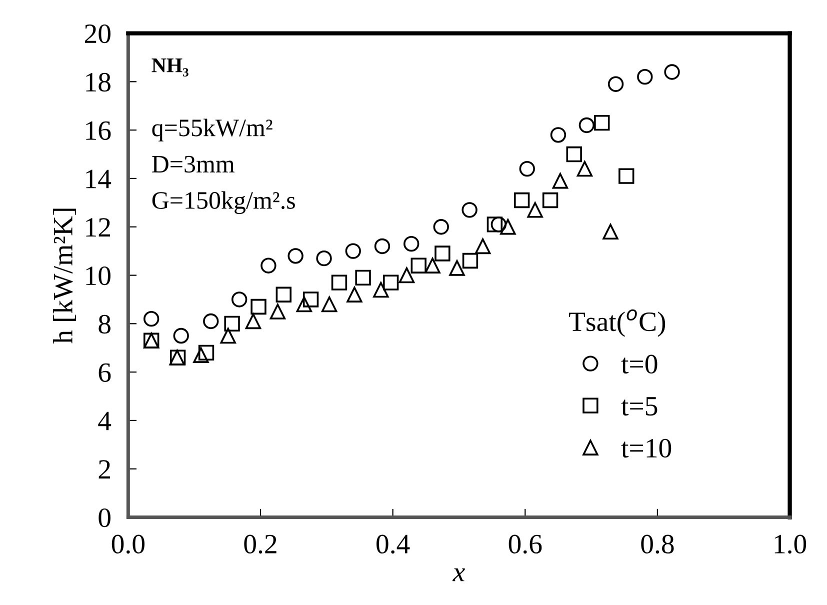  I want to click on annotation: G=150kg/m².s, so click(223, 202).